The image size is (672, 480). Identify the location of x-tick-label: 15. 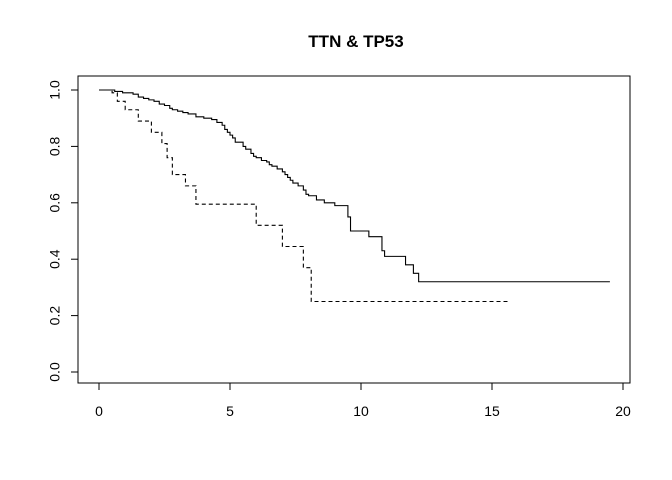
(492, 411).